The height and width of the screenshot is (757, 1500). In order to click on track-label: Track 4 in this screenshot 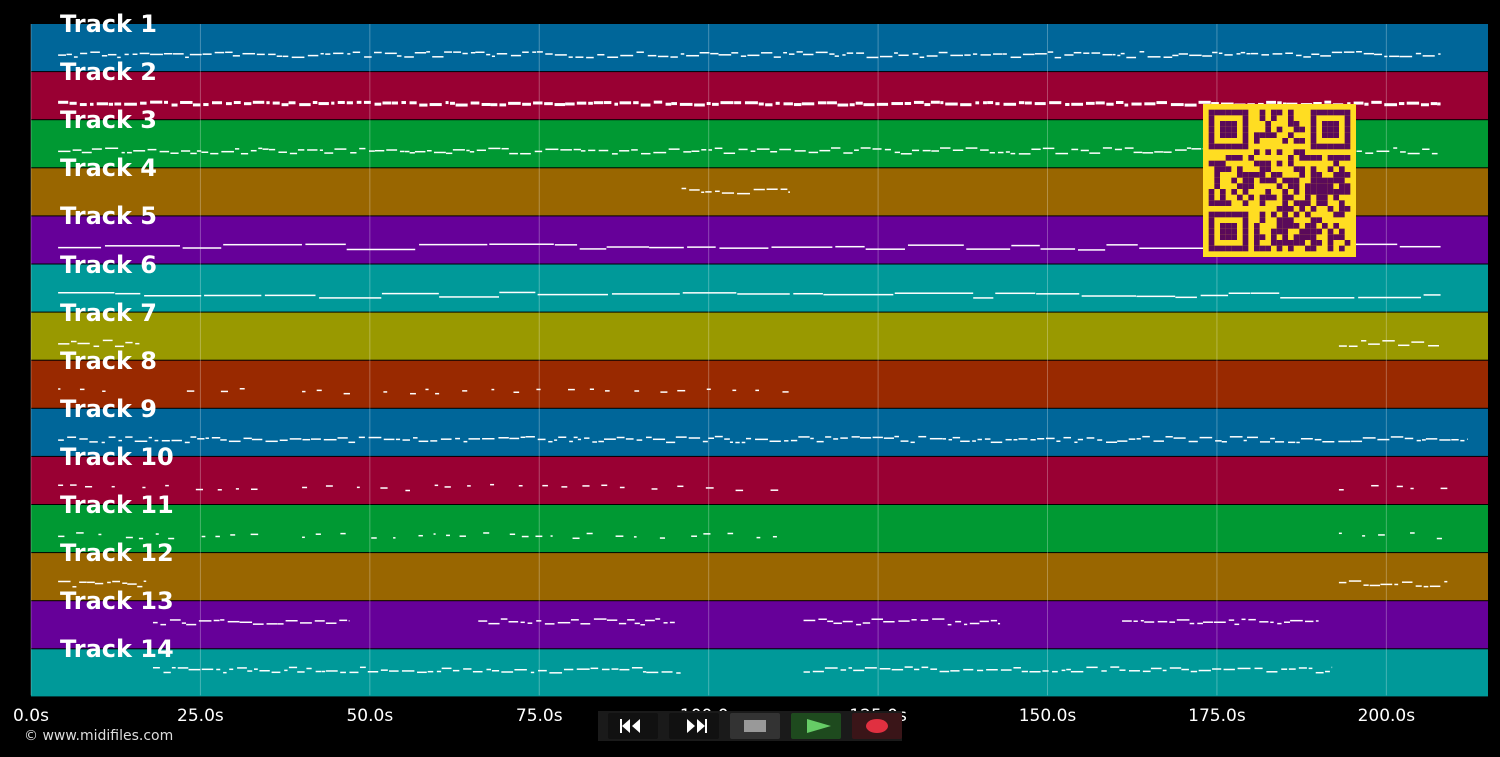, I will do `click(109, 168)`.